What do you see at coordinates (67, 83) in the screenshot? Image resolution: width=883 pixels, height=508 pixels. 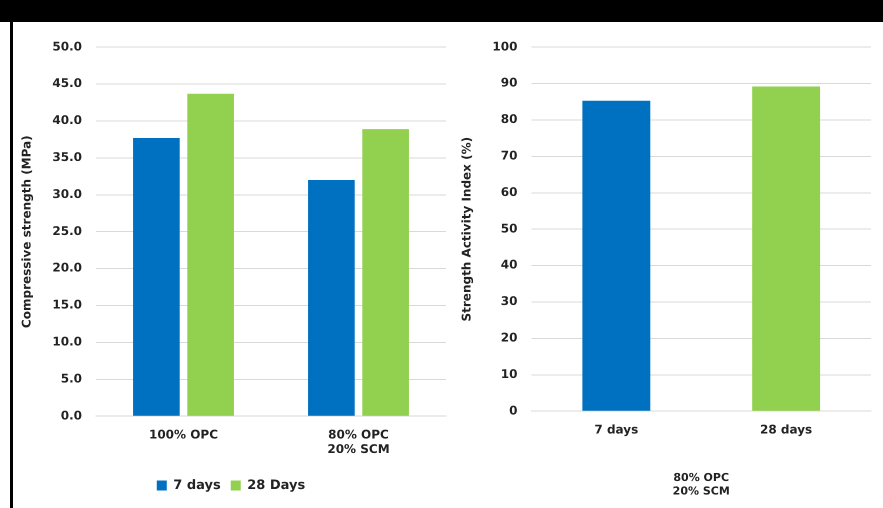 I see `y-tick-label: 45.0` at bounding box center [67, 83].